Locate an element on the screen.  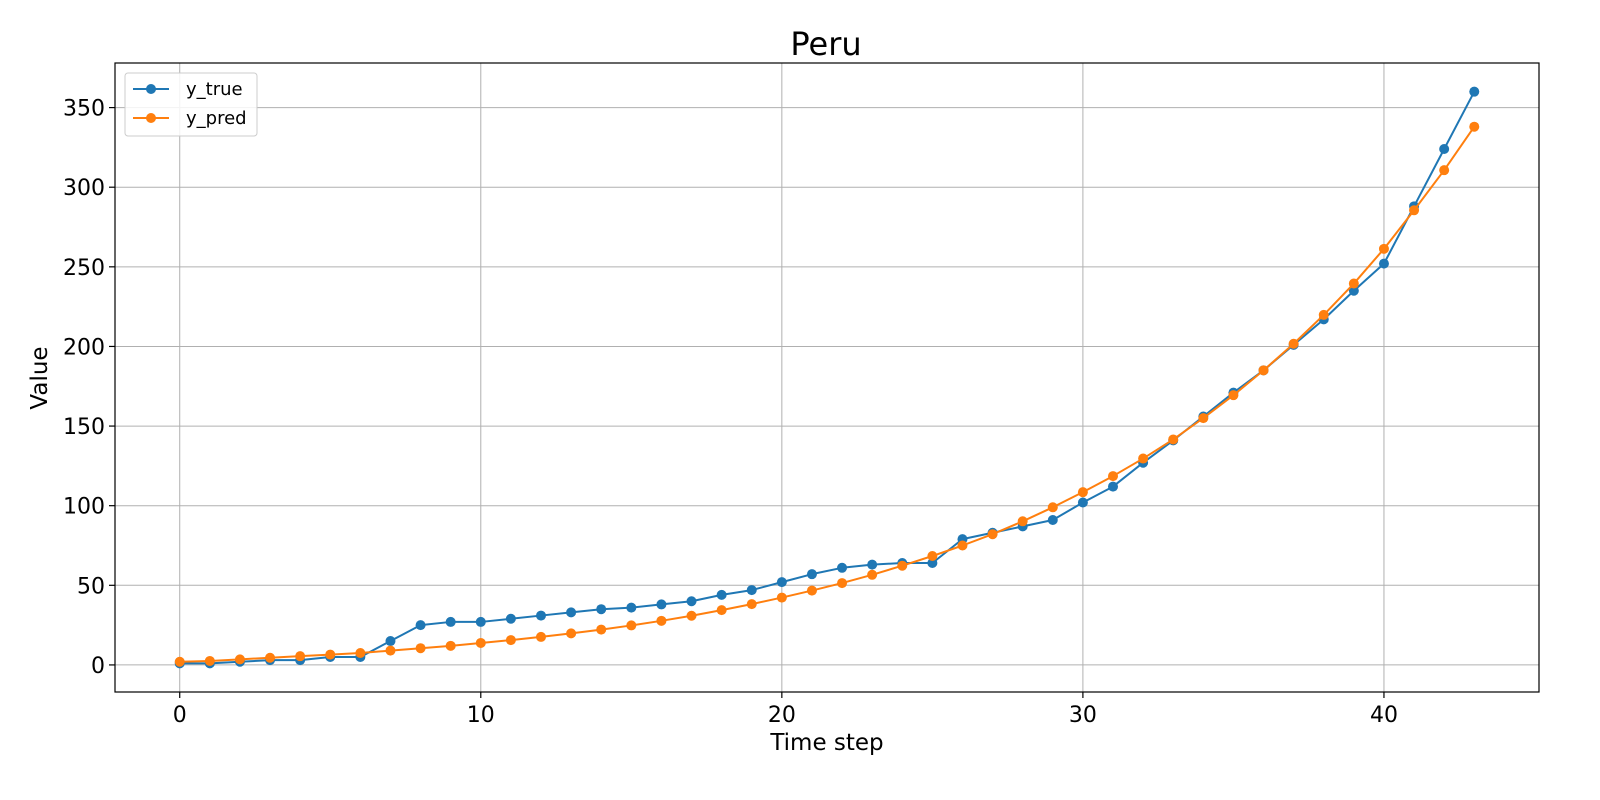
legend-marker-y-true is located at coordinates (151, 89).